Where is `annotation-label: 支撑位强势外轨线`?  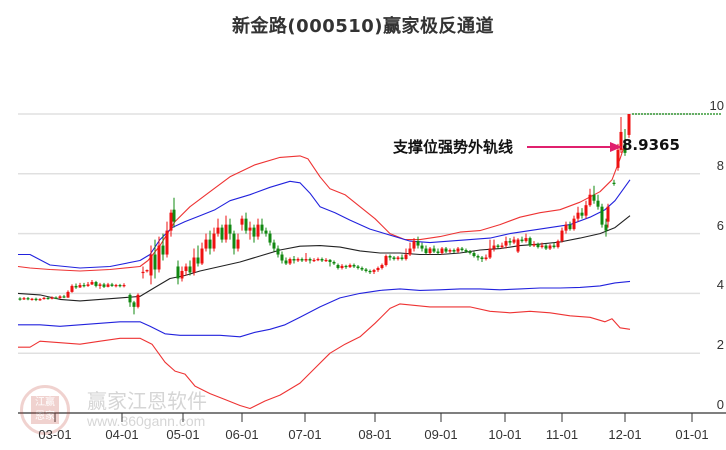 annotation-label: 支撑位强势外轨线 is located at coordinates (453, 147).